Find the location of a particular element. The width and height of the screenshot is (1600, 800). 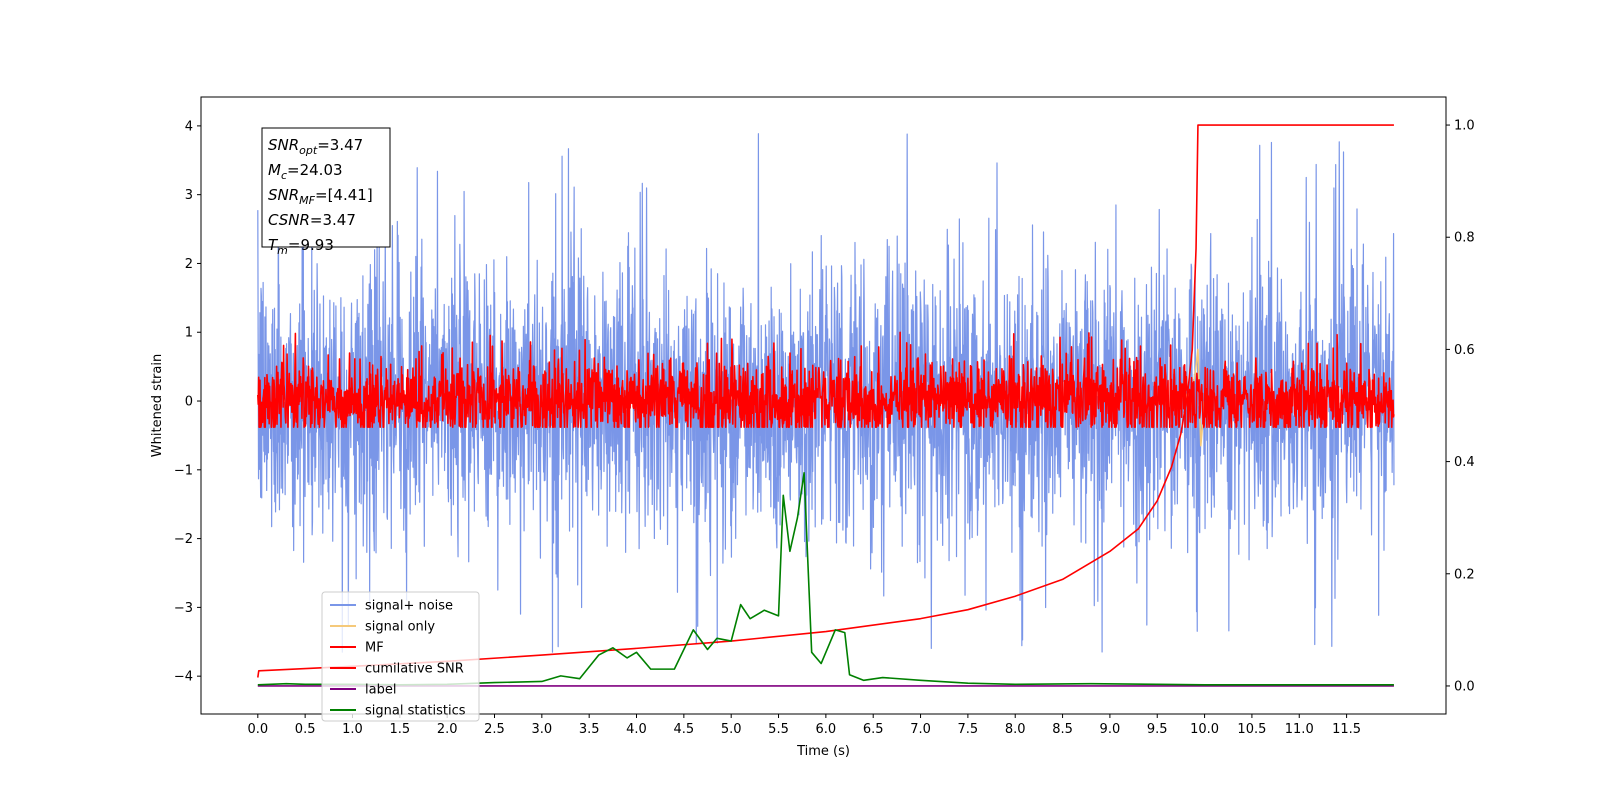

annotation-line: CSNR=3.47 is located at coordinates (312, 220).